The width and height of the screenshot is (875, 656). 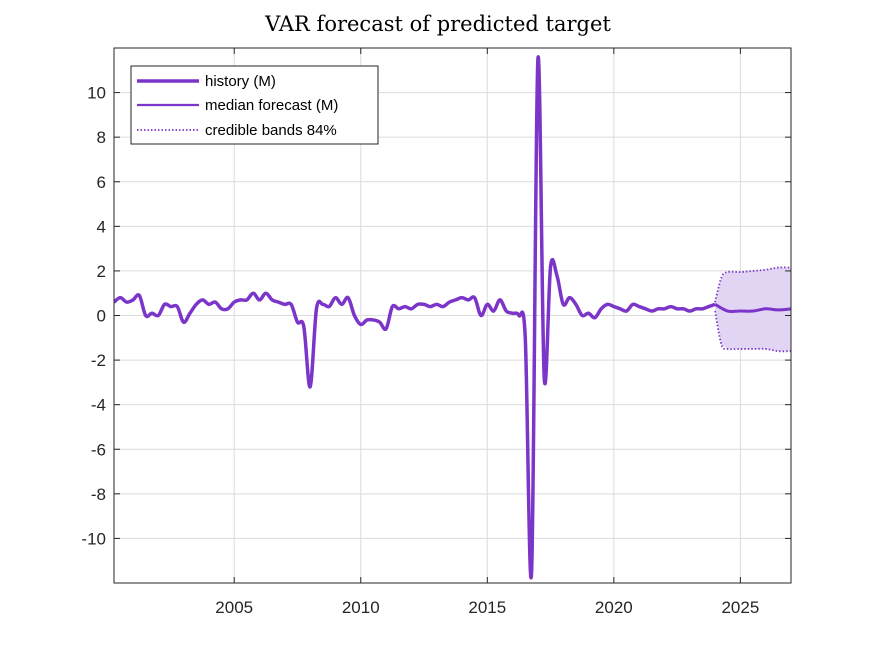 What do you see at coordinates (98, 405) in the screenshot?
I see `y-tick-label: -4` at bounding box center [98, 405].